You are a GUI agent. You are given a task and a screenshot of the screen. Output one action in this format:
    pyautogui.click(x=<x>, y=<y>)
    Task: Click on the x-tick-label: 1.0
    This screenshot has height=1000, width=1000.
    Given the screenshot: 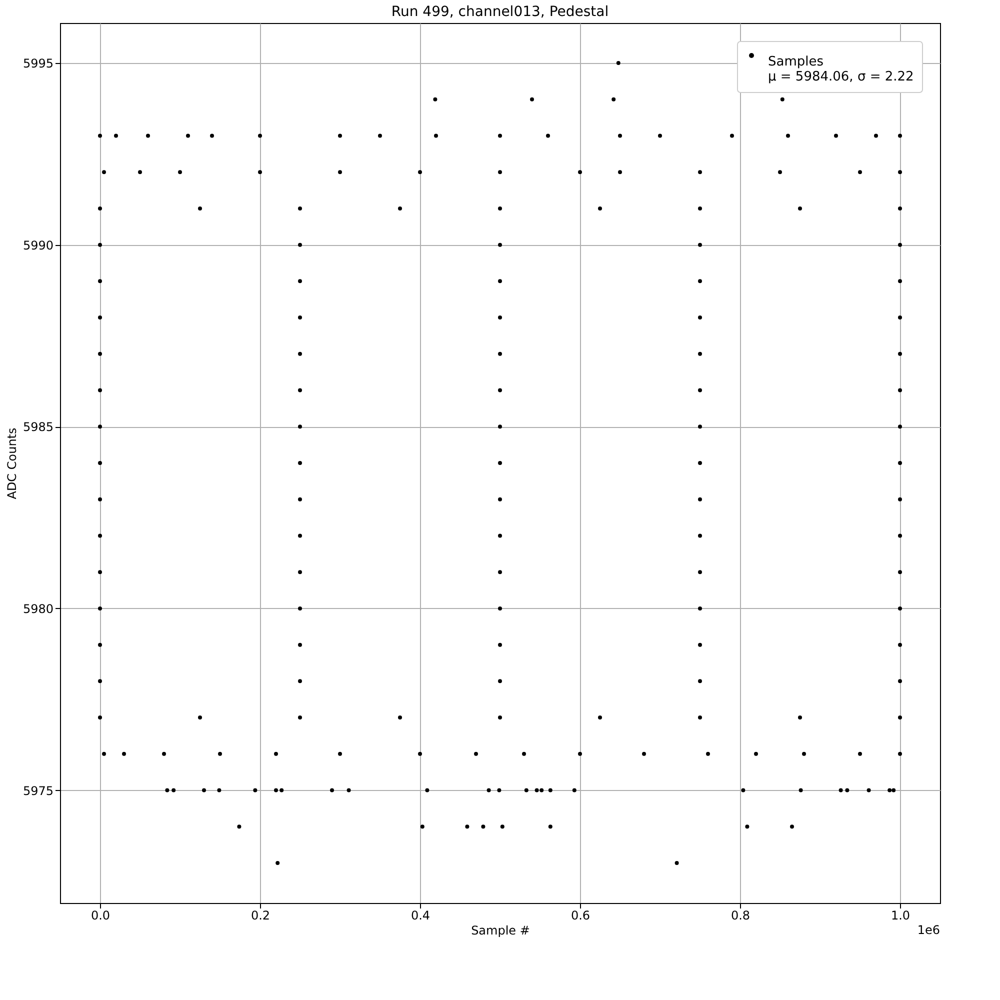 What is the action you would take?
    pyautogui.click(x=900, y=915)
    